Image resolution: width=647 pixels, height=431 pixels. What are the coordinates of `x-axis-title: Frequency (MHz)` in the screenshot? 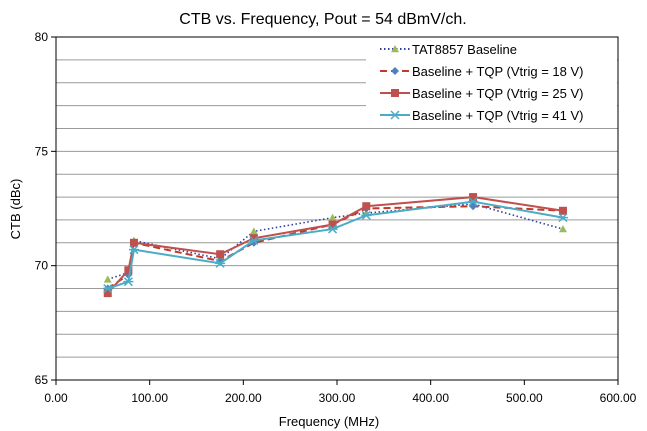 It's located at (329, 421).